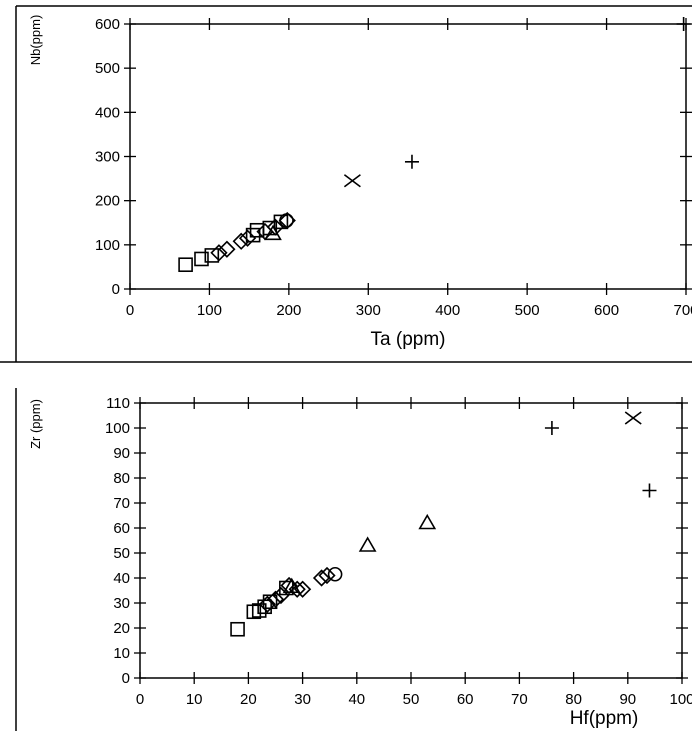  What do you see at coordinates (465, 699) in the screenshot?
I see `x-tick-label: 60` at bounding box center [465, 699].